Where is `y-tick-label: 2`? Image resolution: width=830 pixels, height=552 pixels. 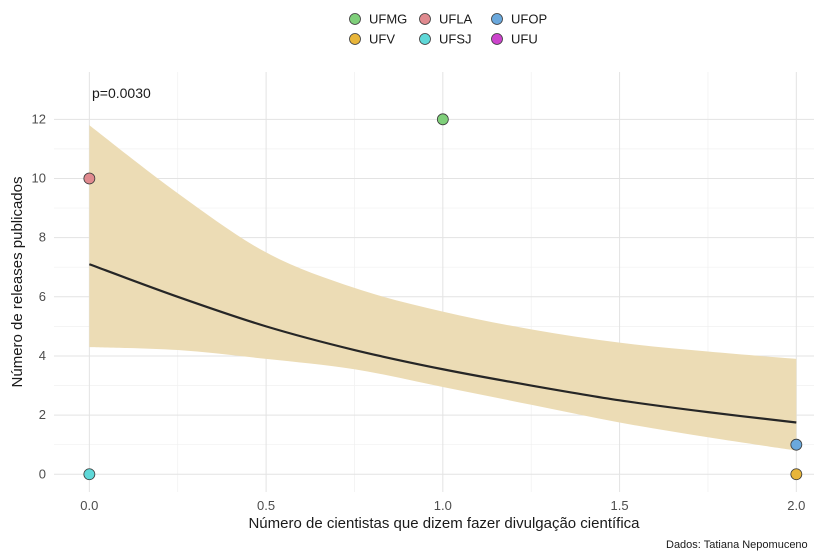 y-tick-label: 2 is located at coordinates (42, 414).